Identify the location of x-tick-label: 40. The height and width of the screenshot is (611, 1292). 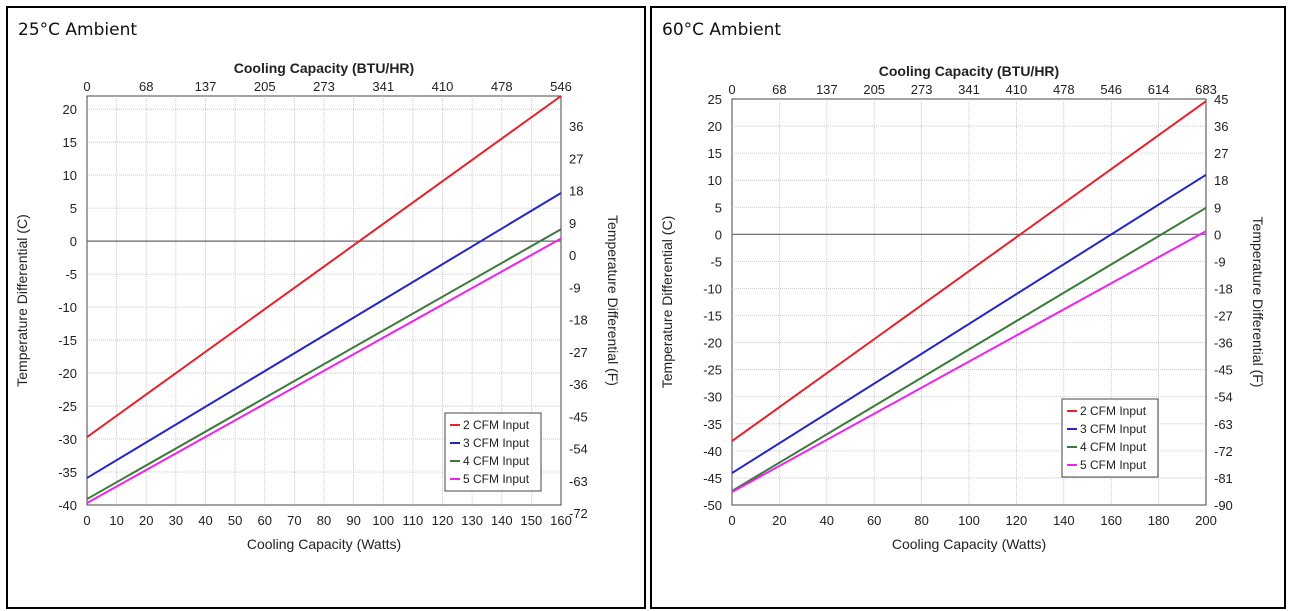
(827, 520).